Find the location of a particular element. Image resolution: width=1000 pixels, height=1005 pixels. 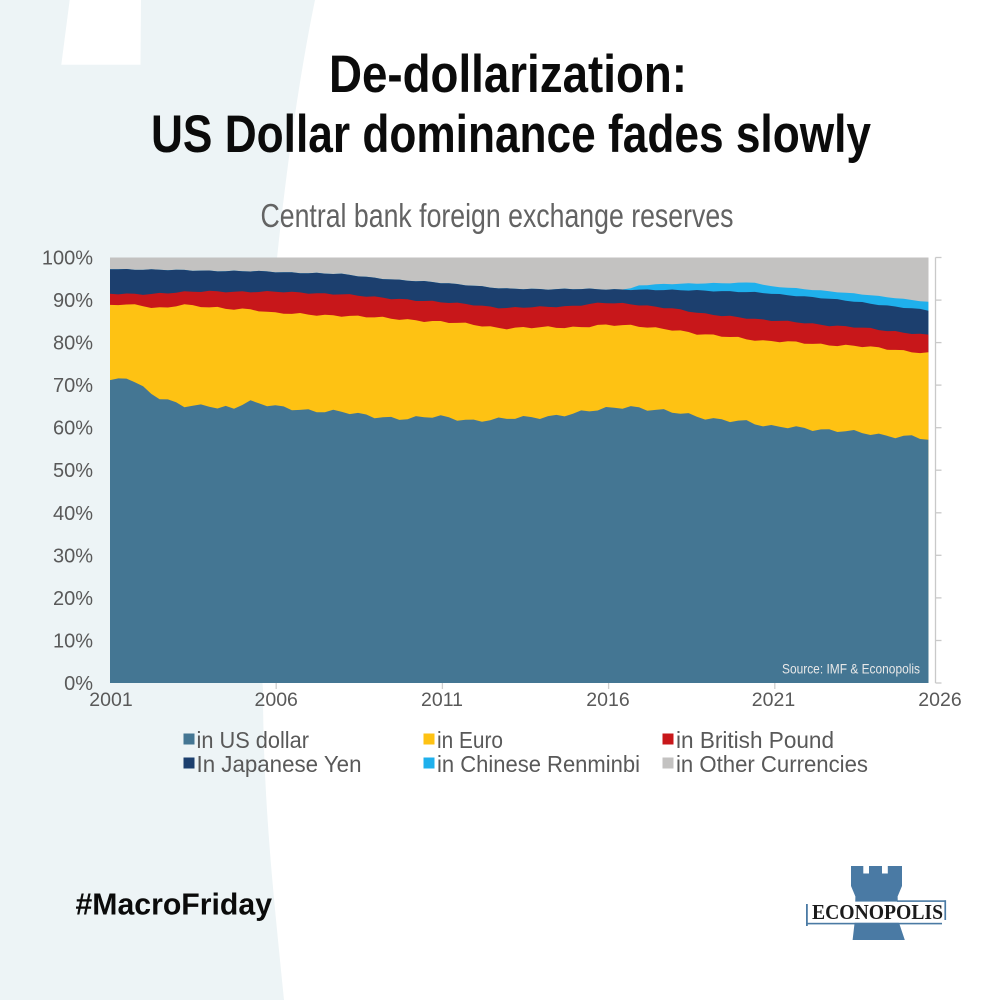

svg-text: #MacroFriday is located at coordinates (174, 905).